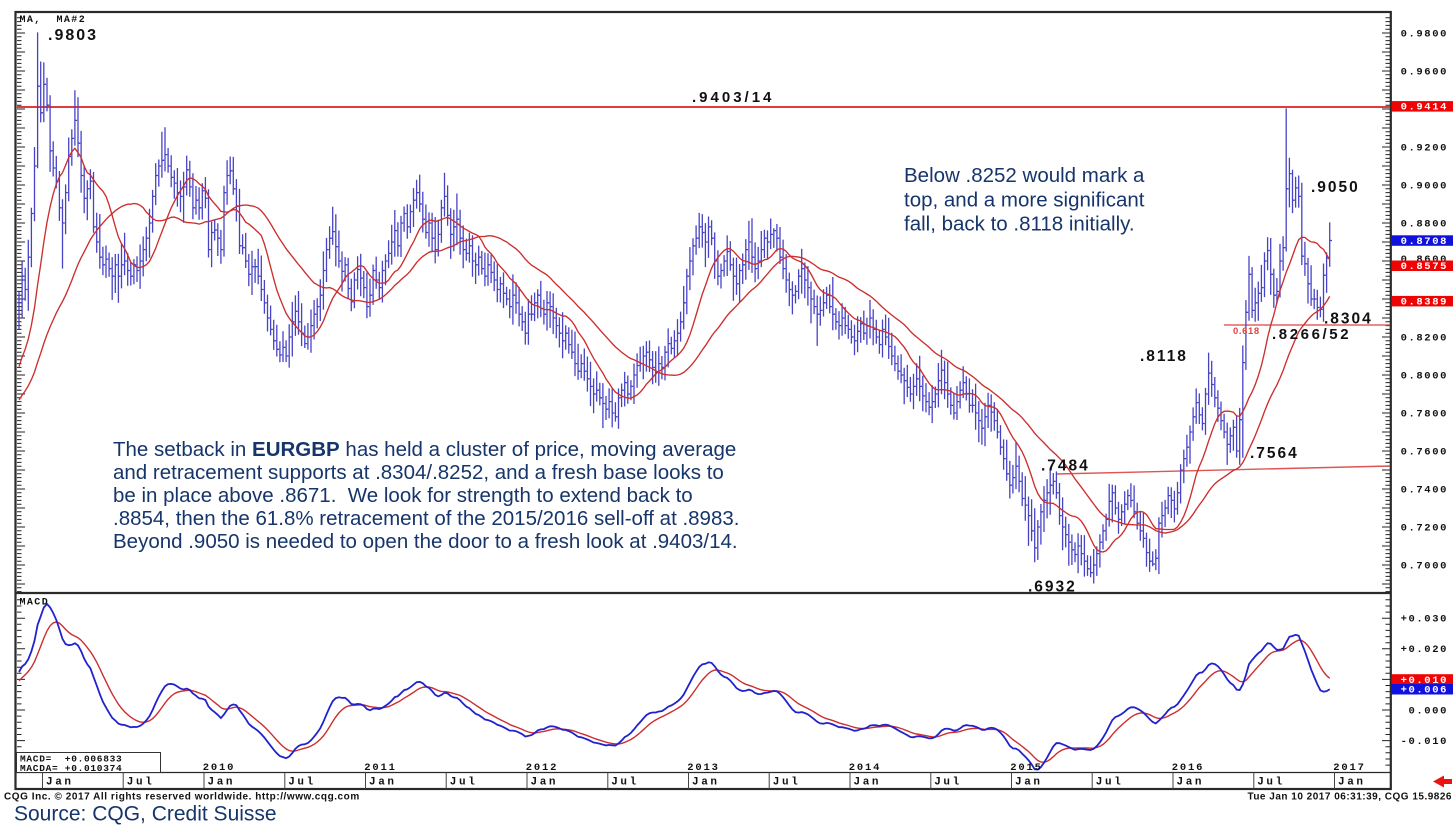  I want to click on svg-text: fall, back to .8118 initially., so click(1019, 224).